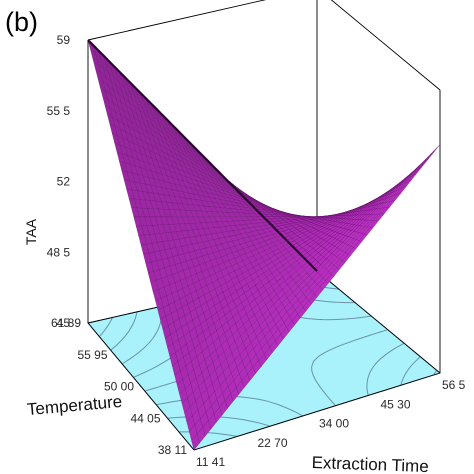 The width and height of the screenshot is (474, 474). I want to click on z-tick-label: 55 5, so click(59, 111).